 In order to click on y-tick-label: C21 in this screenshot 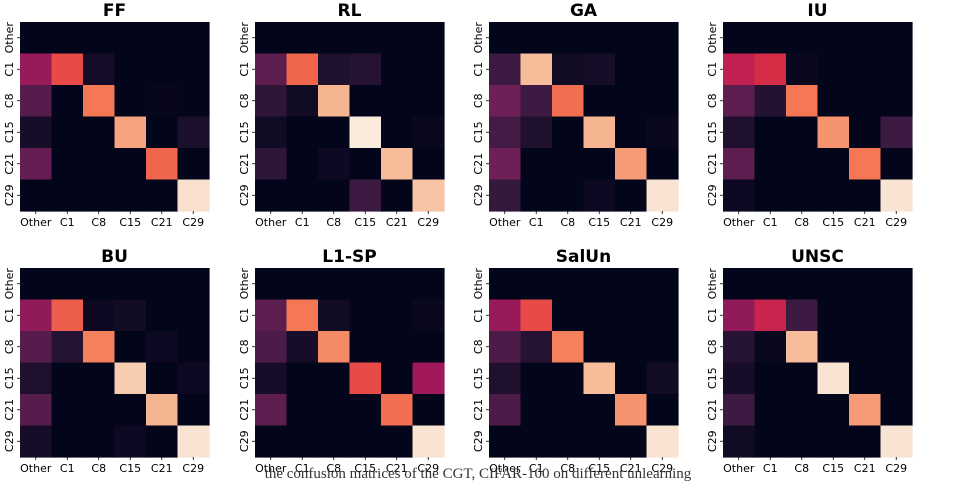, I will do `click(244, 410)`.